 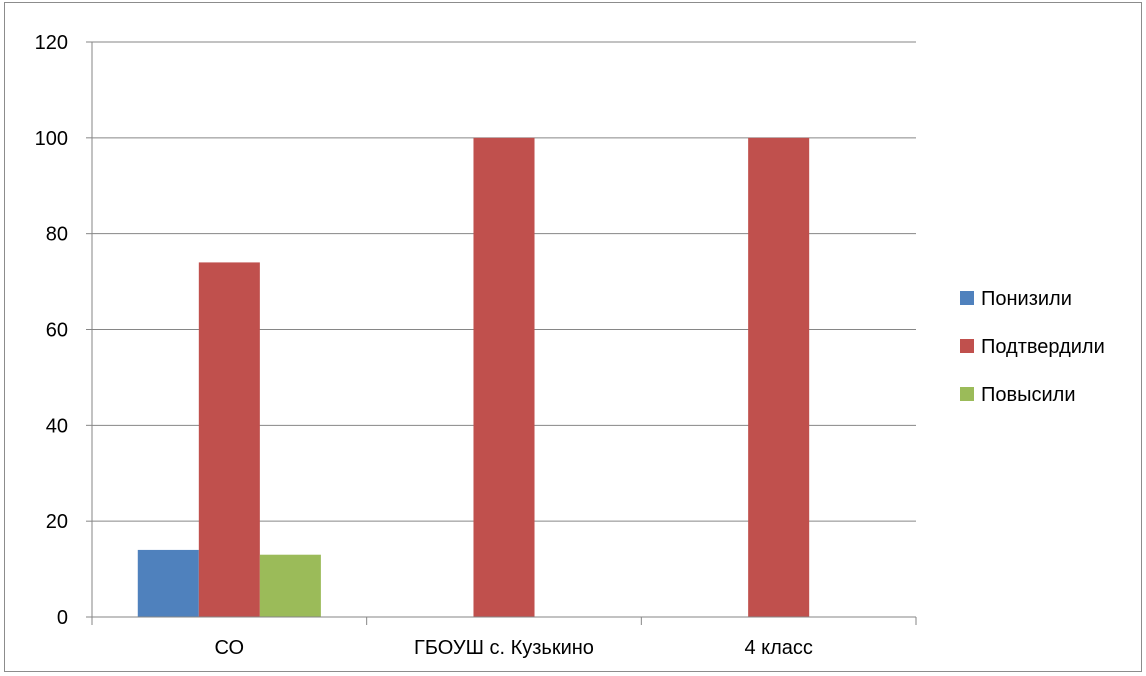 I want to click on legend: Понизили Подтвердили Повысили, so click(x=1032, y=347).